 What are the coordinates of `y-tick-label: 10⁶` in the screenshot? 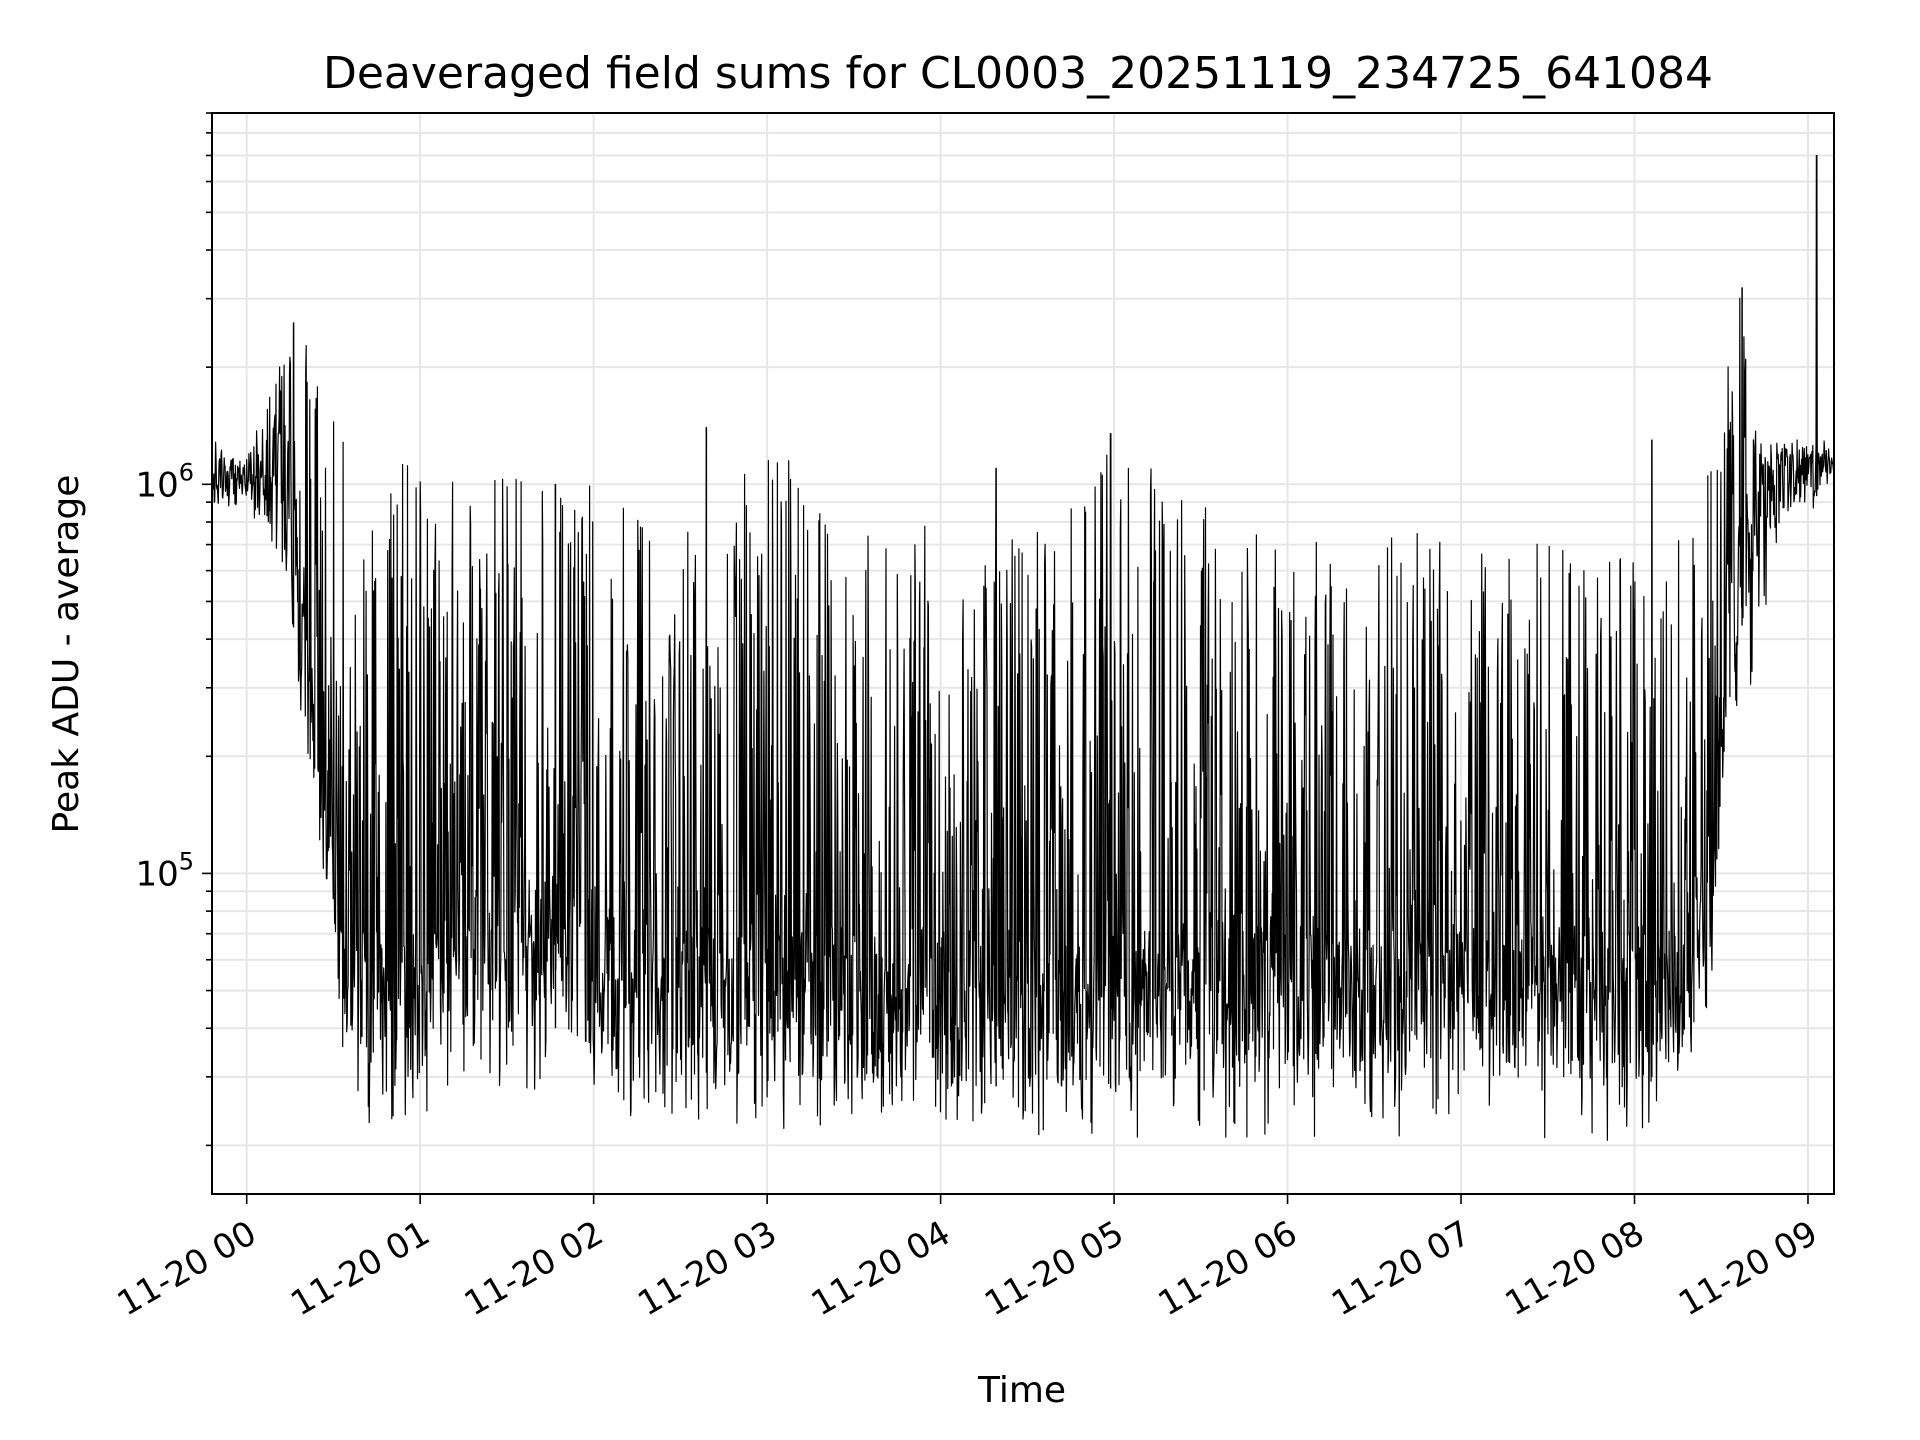 It's located at (164, 481).